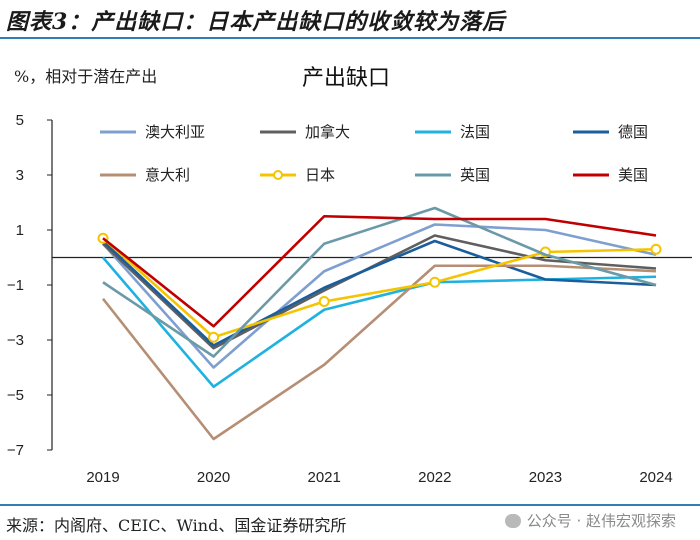 This screenshot has height=540, width=700. I want to click on legend-label: 法国, so click(475, 132).